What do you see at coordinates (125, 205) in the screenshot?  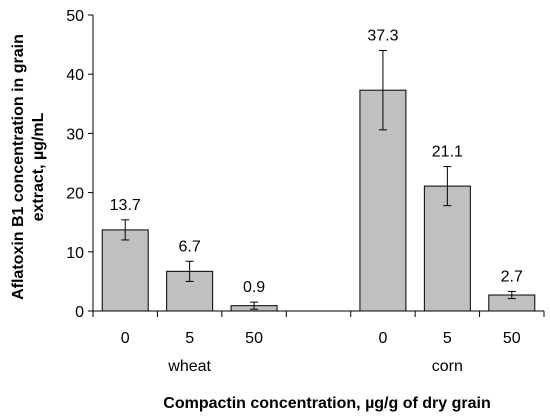 I see `data-label: 13.7` at bounding box center [125, 205].